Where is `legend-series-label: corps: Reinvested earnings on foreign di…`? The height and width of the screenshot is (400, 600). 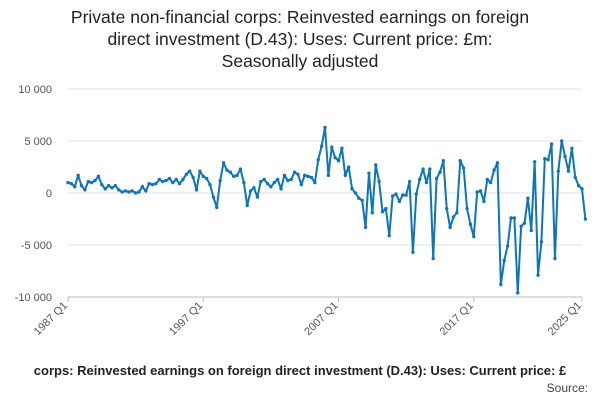 legend-series-label: corps: Reinvested earnings on foreign di… is located at coordinates (300, 370).